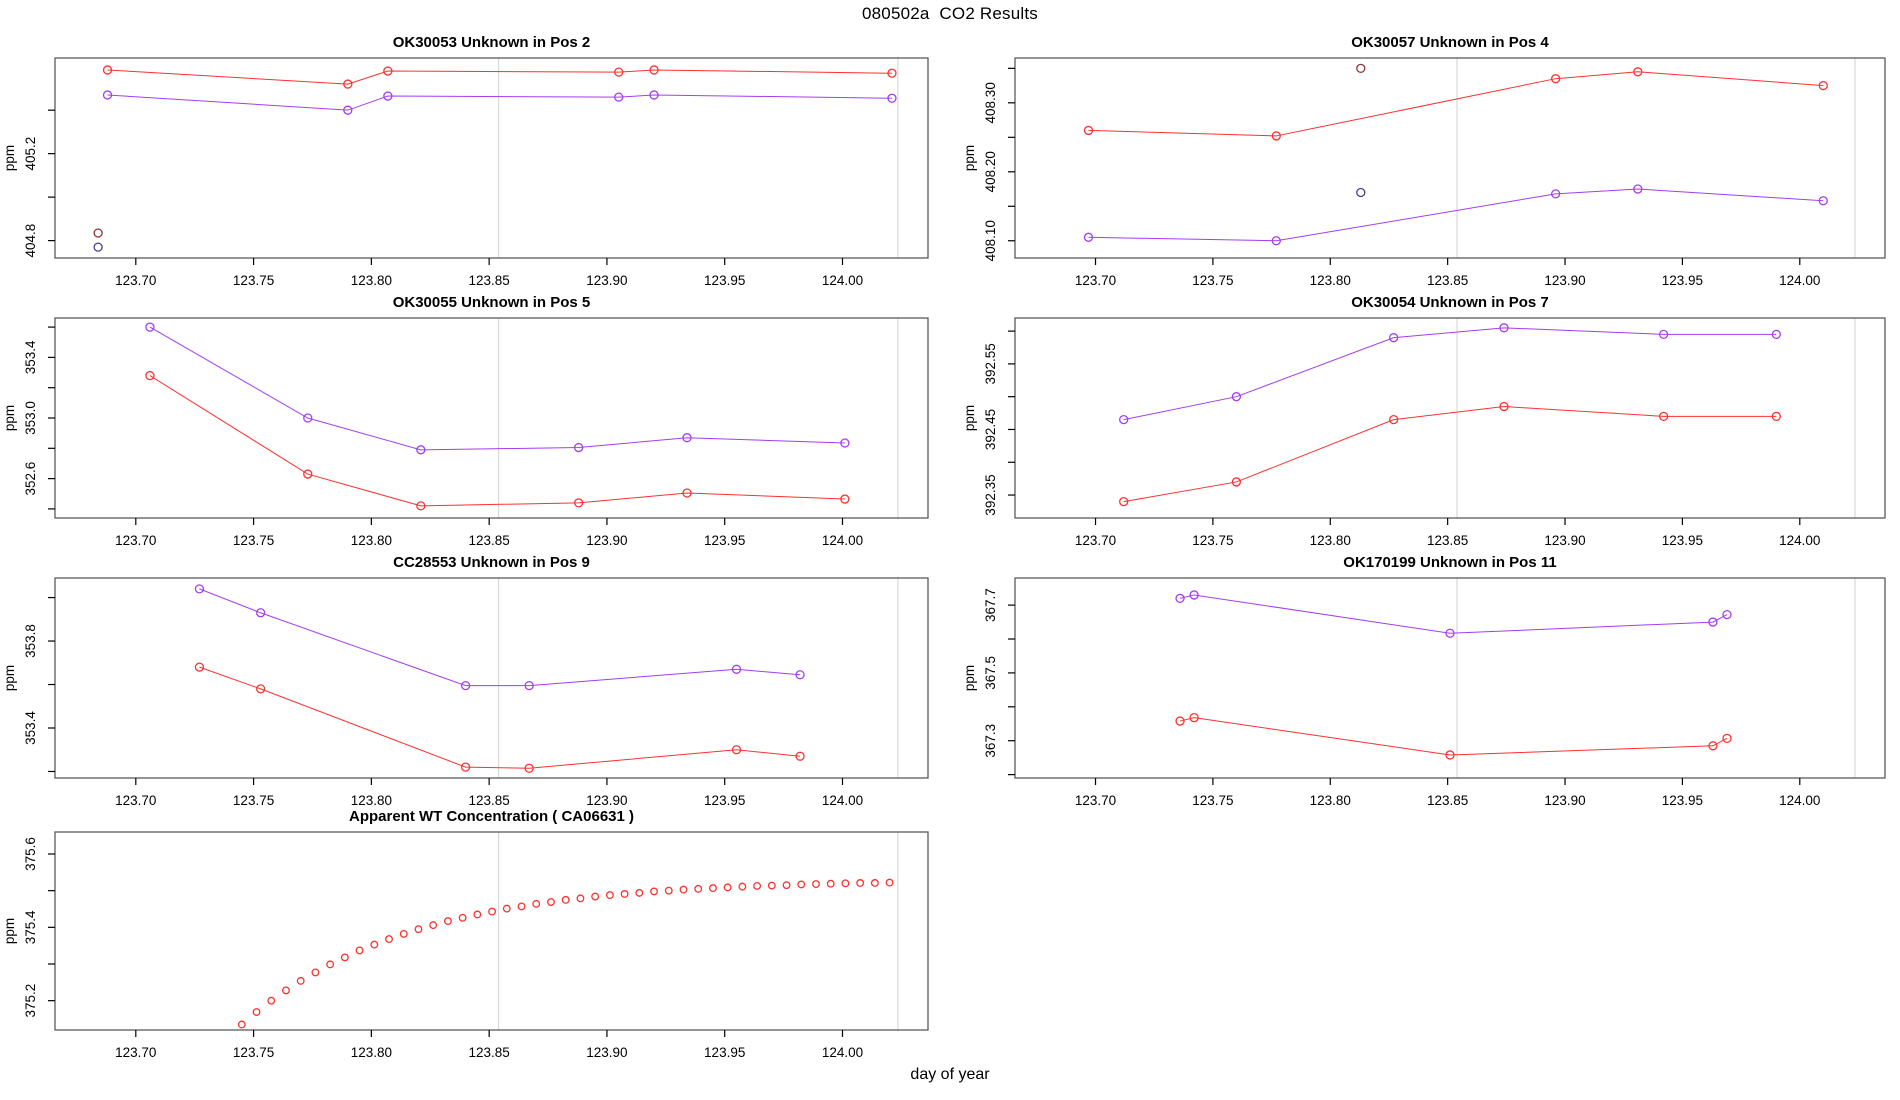 The height and width of the screenshot is (1100, 1900). I want to click on y-tick-label: 353.0, so click(30, 418).